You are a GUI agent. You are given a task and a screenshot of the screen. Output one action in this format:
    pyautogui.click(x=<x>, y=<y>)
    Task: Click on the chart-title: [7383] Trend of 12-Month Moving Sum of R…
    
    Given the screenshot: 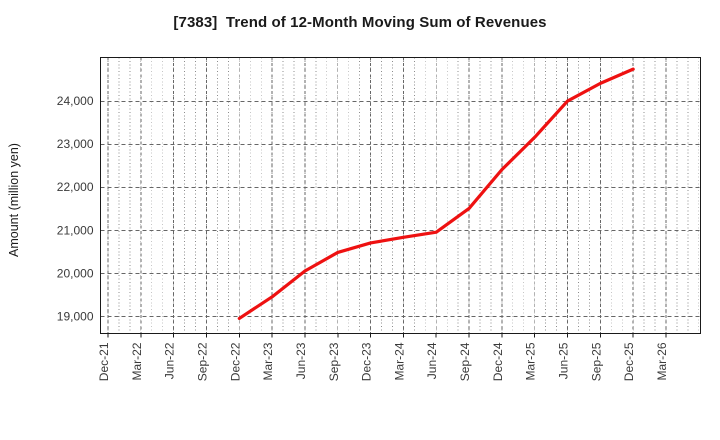 What is the action you would take?
    pyautogui.click(x=360, y=22)
    